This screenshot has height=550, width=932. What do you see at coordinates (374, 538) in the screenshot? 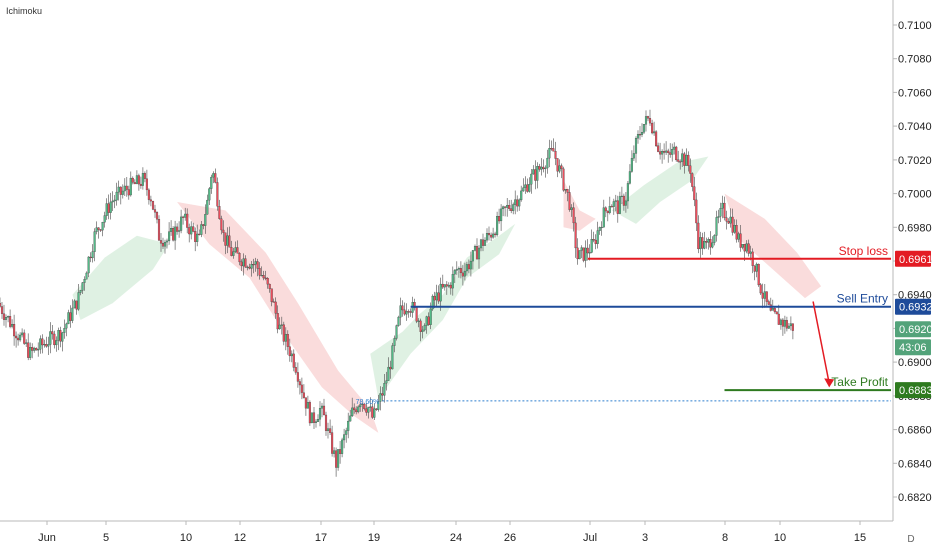
I see `x-tick-label: 19` at bounding box center [374, 538].